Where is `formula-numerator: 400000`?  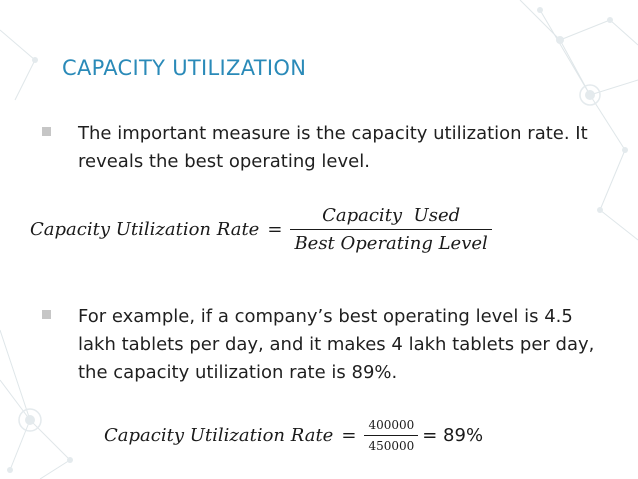 formula-numerator: 400000 is located at coordinates (391, 425).